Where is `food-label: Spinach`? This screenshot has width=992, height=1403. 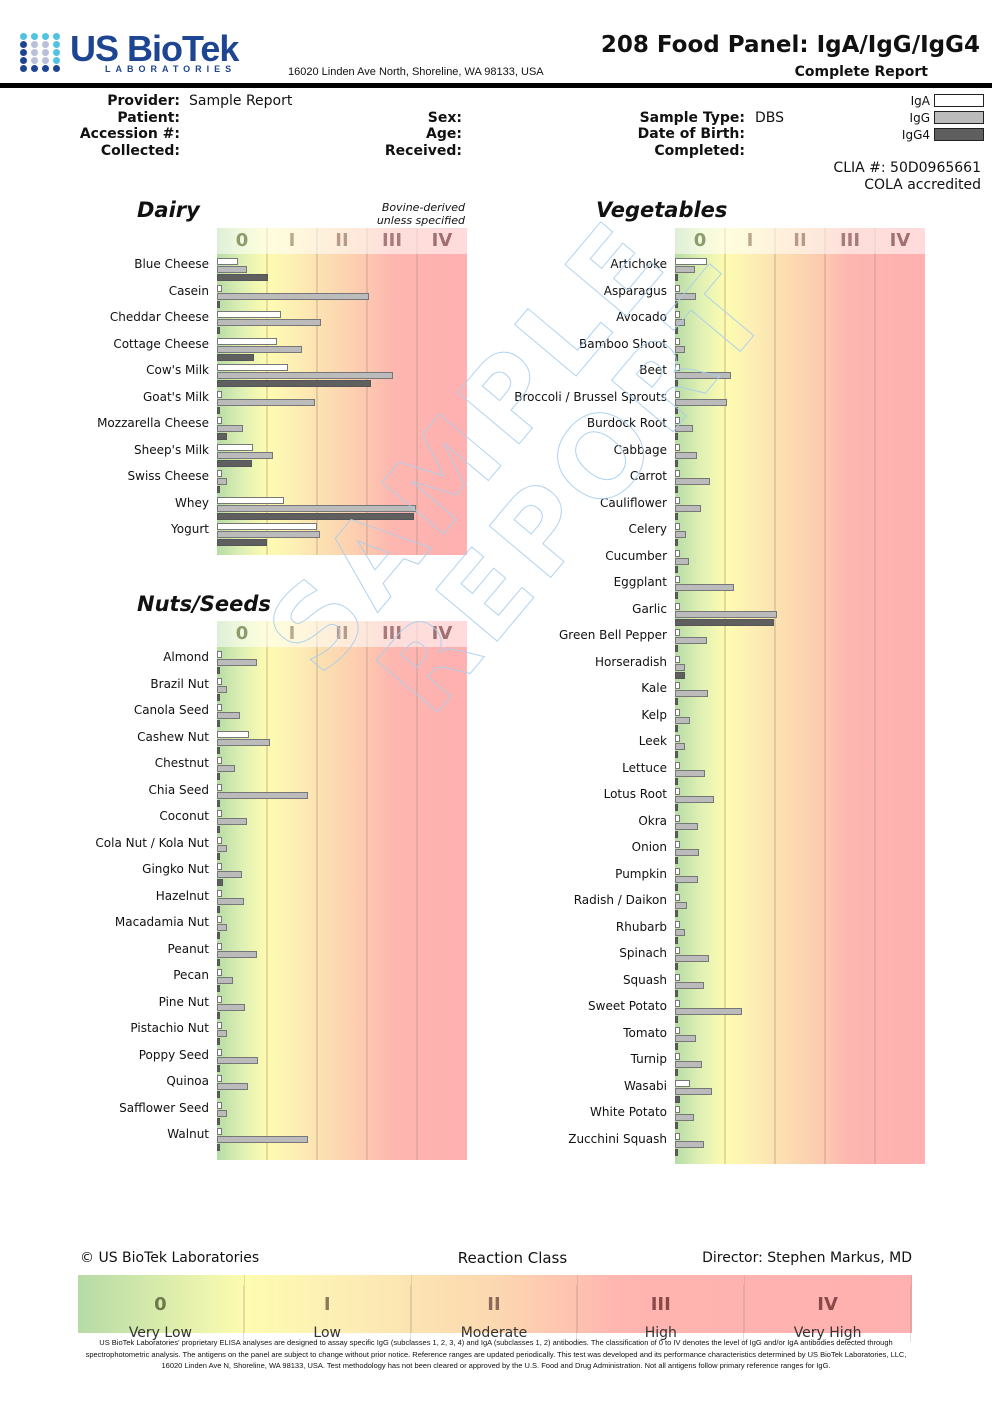 food-label: Spinach is located at coordinates (643, 953).